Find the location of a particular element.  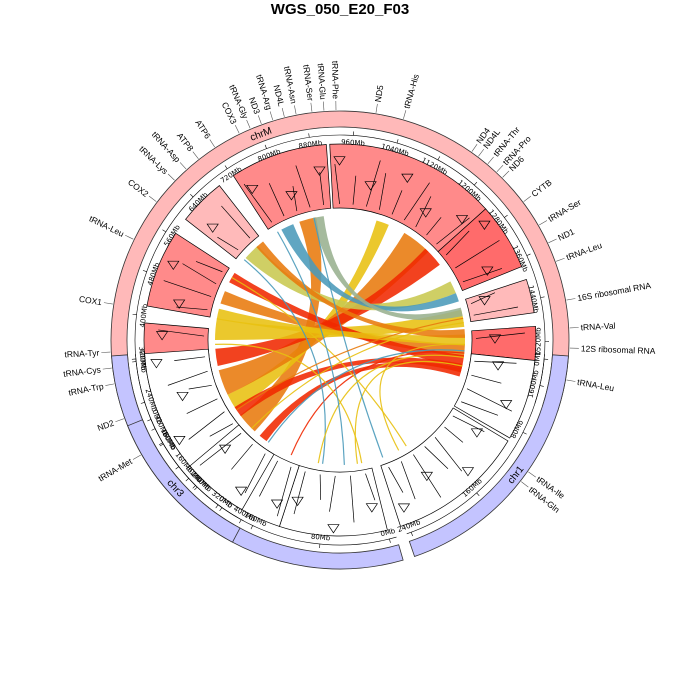

gene-label: CYTB is located at coordinates (541, 188).